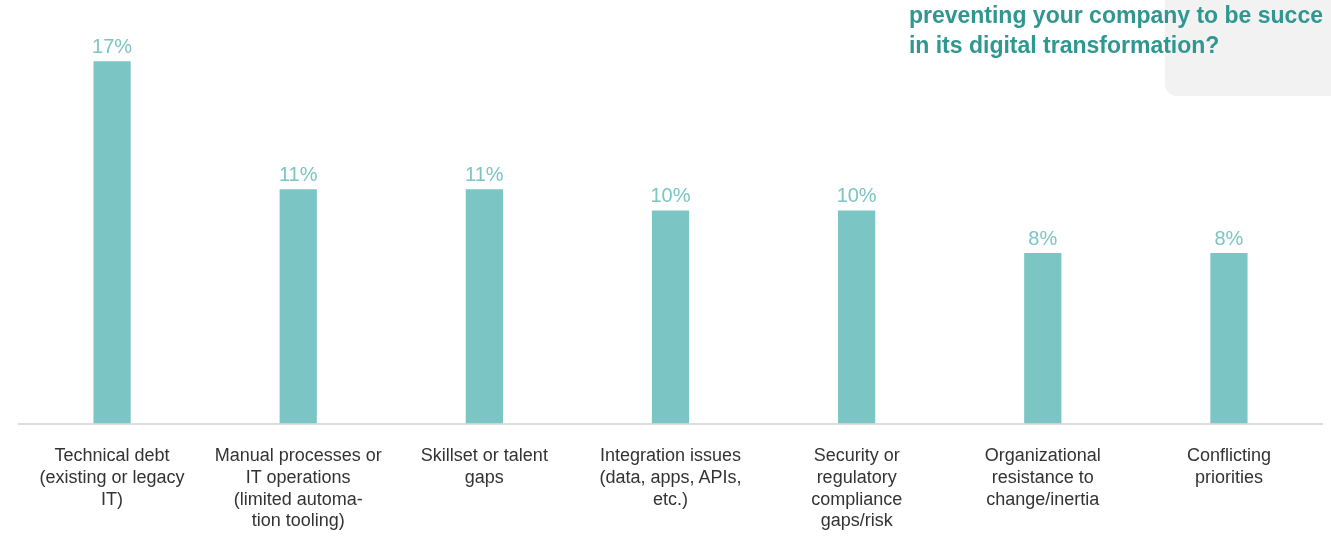 The height and width of the screenshot is (554, 1331). What do you see at coordinates (1228, 466) in the screenshot?
I see `x-tick-label: Conflicting priorities` at bounding box center [1228, 466].